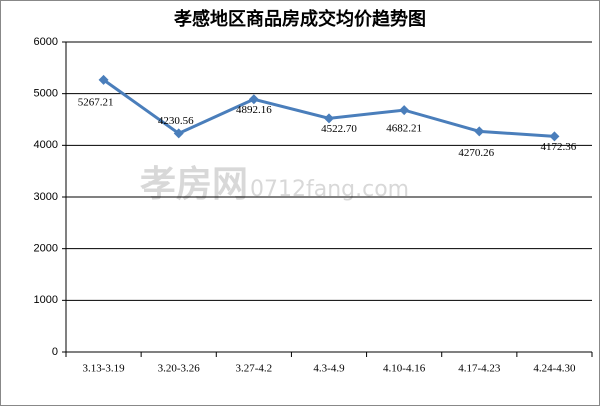 The height and width of the screenshot is (406, 600). What do you see at coordinates (96, 102) in the screenshot?
I see `value-label: 5267.21` at bounding box center [96, 102].